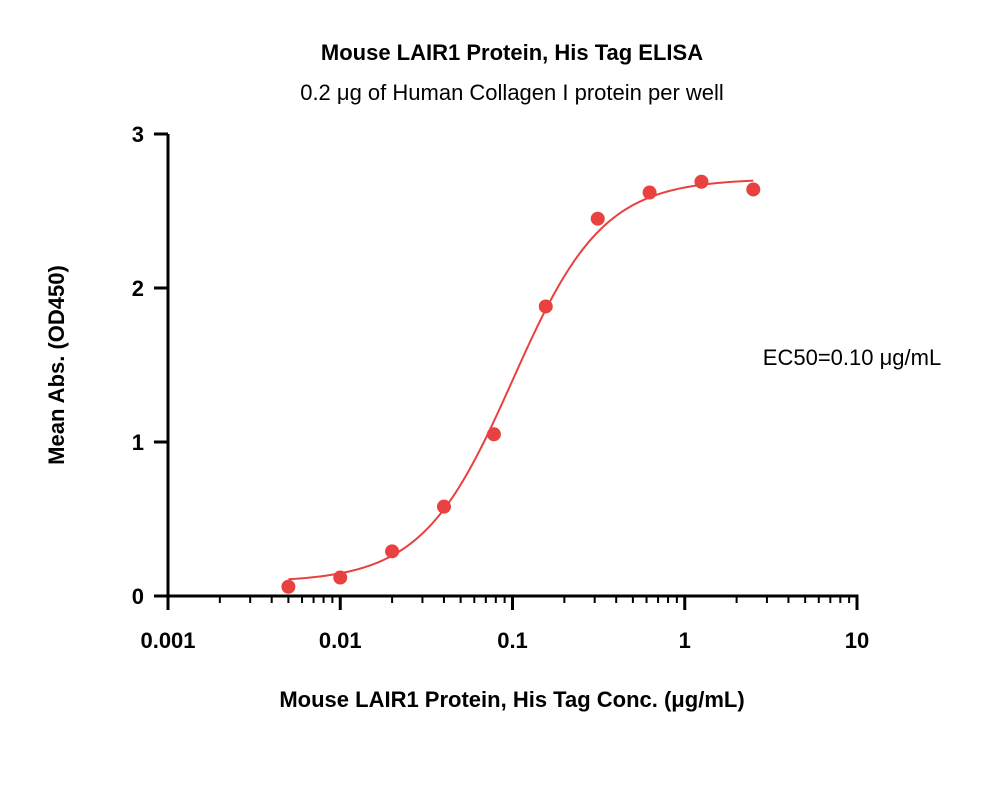  I want to click on y-tick-label: 0, so click(138, 596).